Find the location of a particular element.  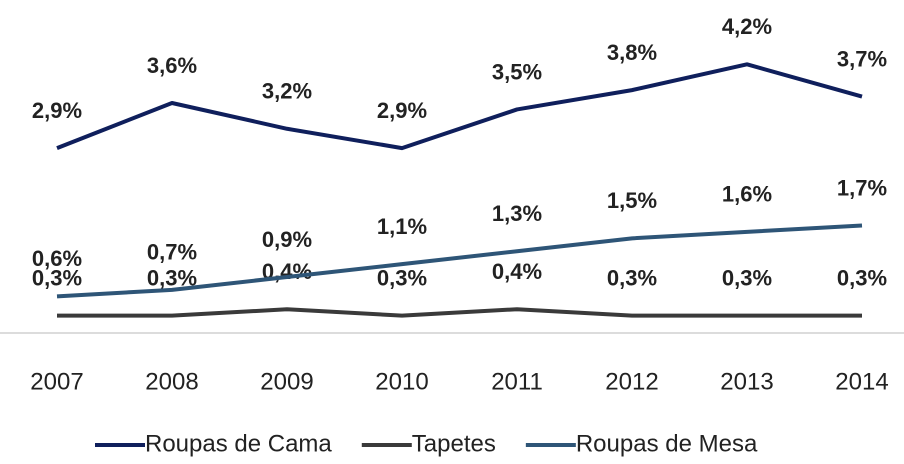

data-label: 4,2% is located at coordinates (747, 26).